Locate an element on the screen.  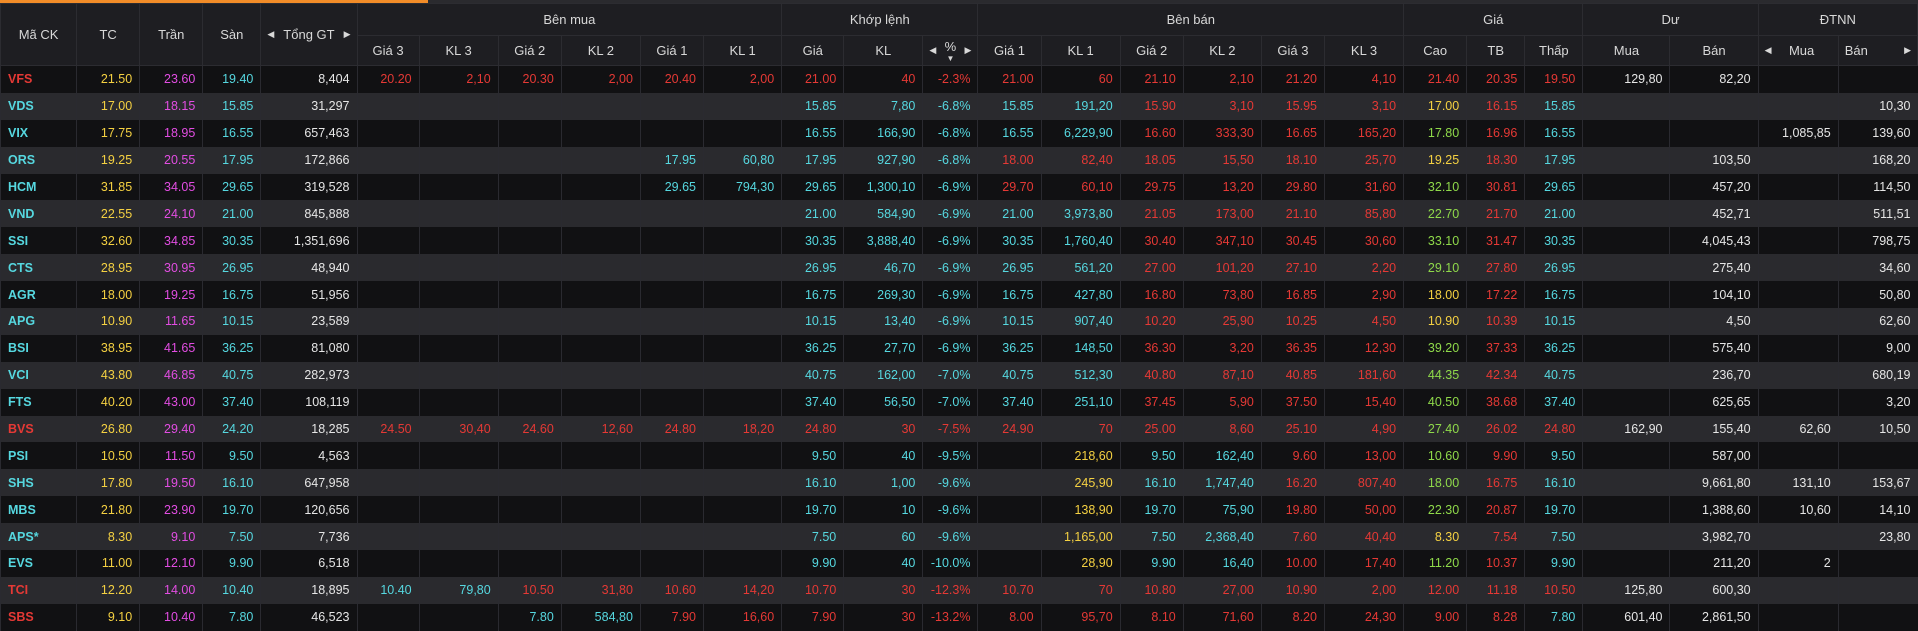
sell-price1: 21.00 is located at coordinates (1009, 214).